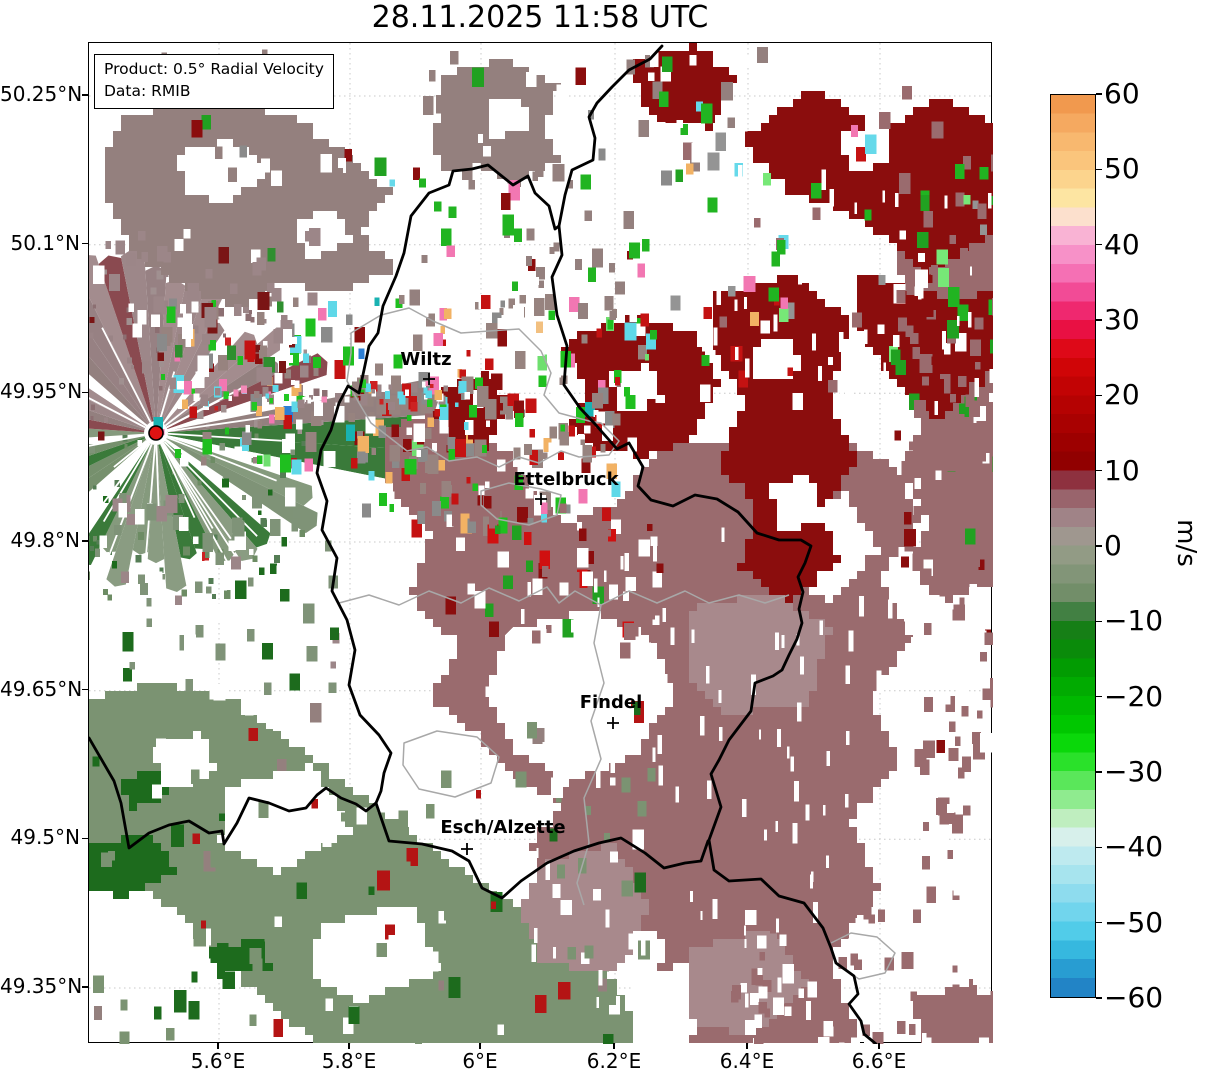 The width and height of the screenshot is (1207, 1081). I want to click on radar-site-marker, so click(156, 433).